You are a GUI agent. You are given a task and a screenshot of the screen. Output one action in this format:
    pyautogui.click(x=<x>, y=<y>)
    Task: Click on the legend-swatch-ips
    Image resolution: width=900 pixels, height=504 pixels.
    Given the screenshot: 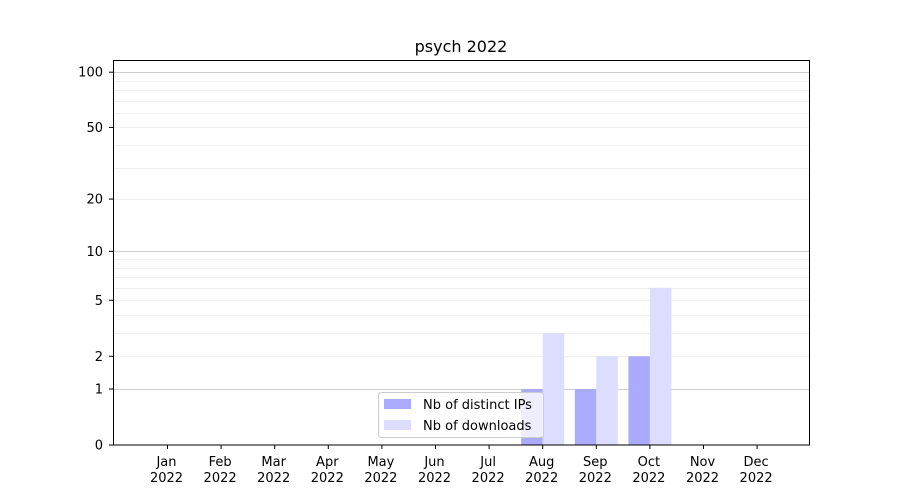 What is the action you would take?
    pyautogui.click(x=397, y=404)
    